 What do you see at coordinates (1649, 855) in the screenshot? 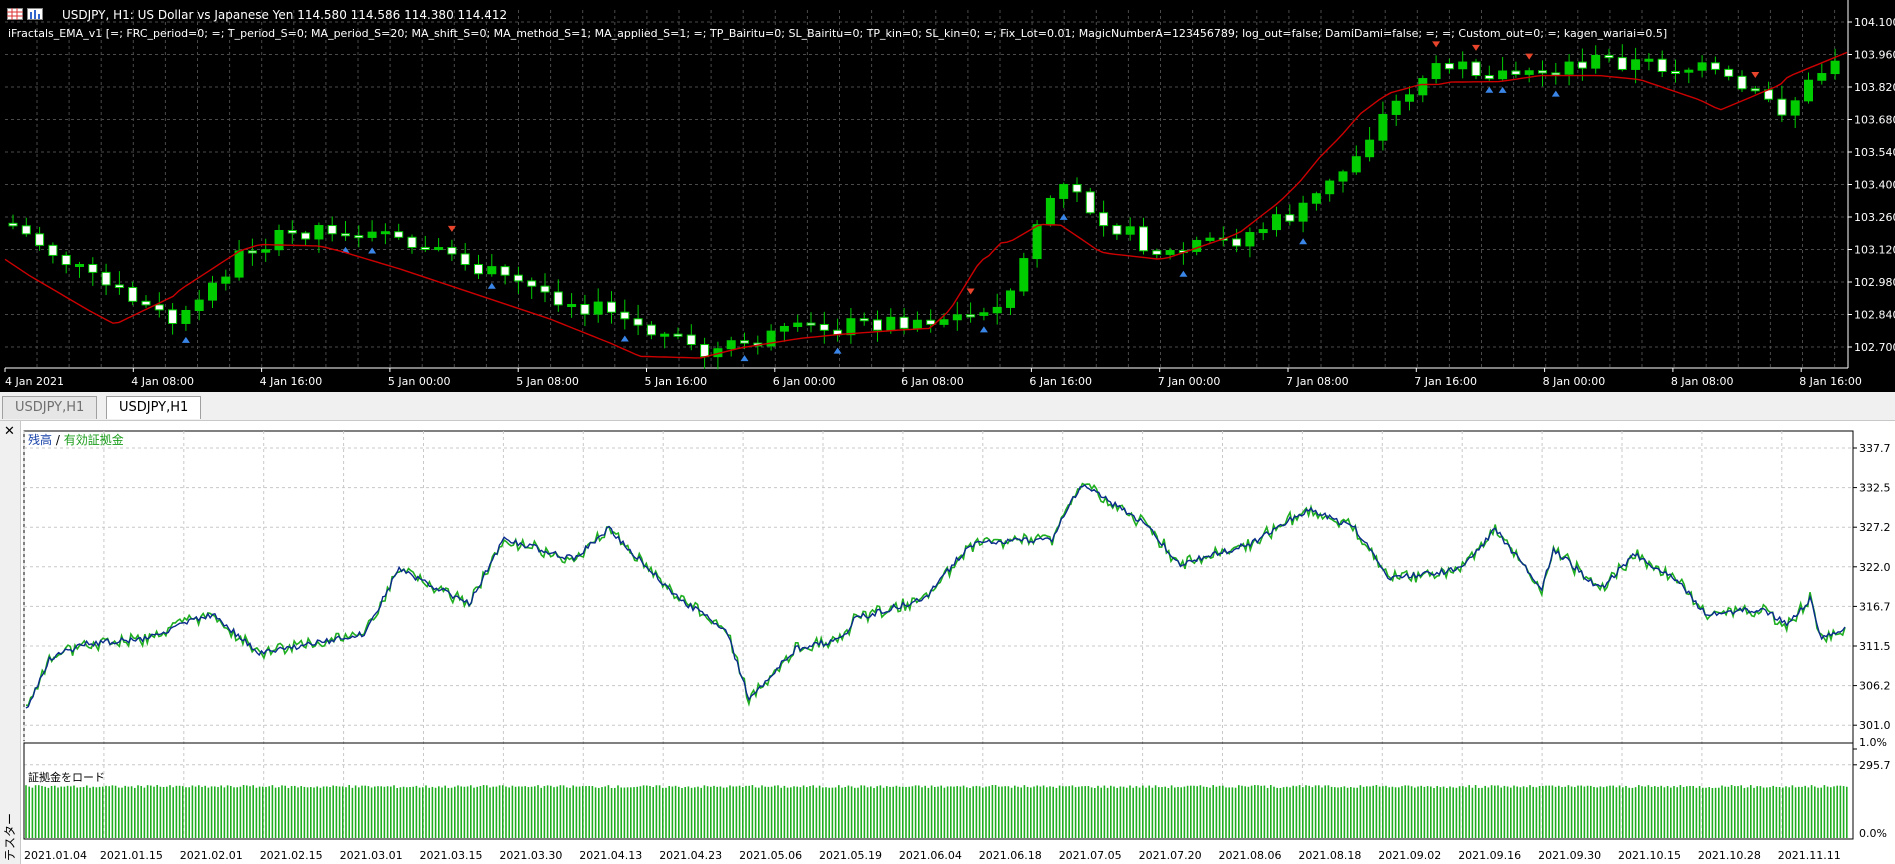
I see `date-label: 2021.10.15` at bounding box center [1649, 855].